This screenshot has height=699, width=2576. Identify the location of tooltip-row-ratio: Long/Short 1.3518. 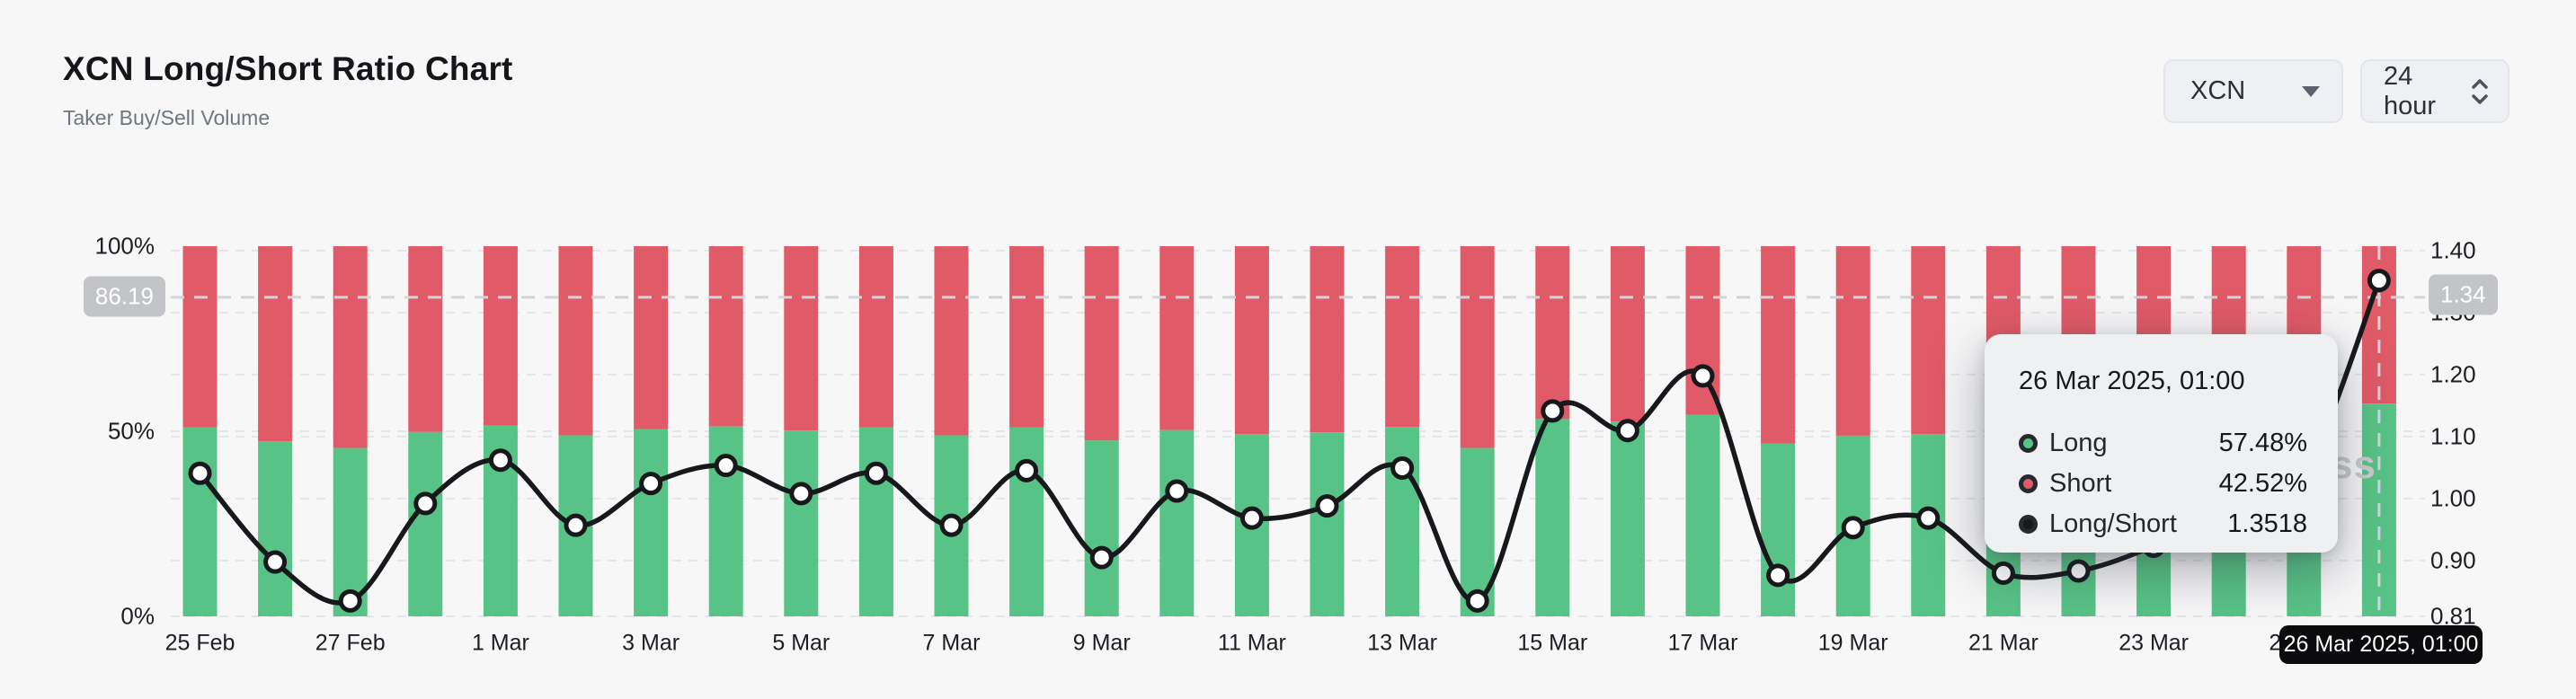
(2163, 524).